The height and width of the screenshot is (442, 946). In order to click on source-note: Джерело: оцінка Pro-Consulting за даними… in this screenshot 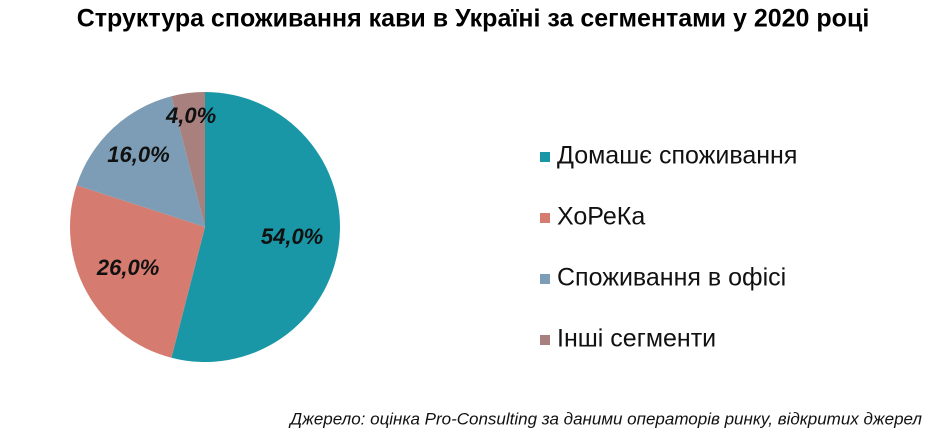, I will do `click(605, 418)`.